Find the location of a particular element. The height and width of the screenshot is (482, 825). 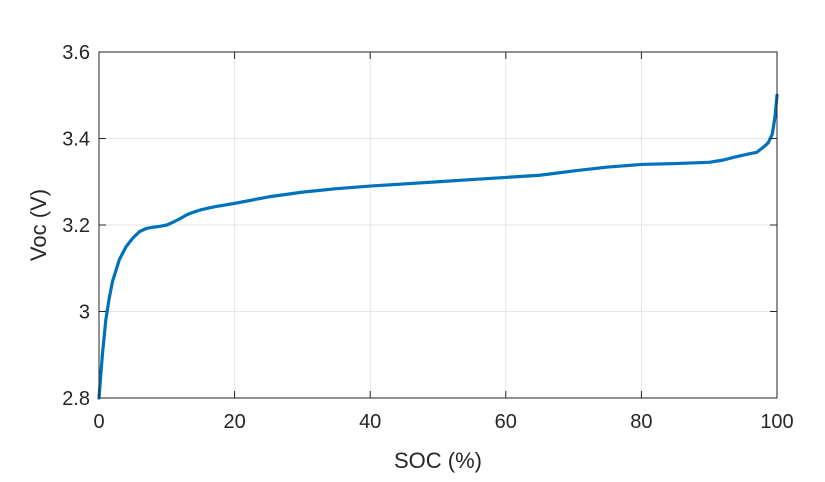

x-tick-label: 20 is located at coordinates (234, 422).